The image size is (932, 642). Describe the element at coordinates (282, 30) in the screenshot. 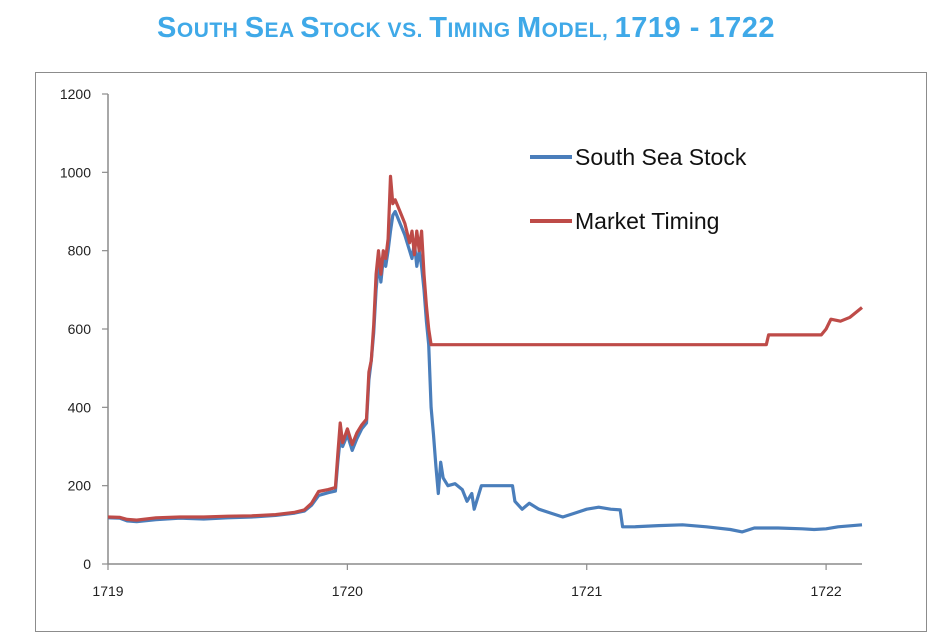

I see `title-part: ea` at that location.